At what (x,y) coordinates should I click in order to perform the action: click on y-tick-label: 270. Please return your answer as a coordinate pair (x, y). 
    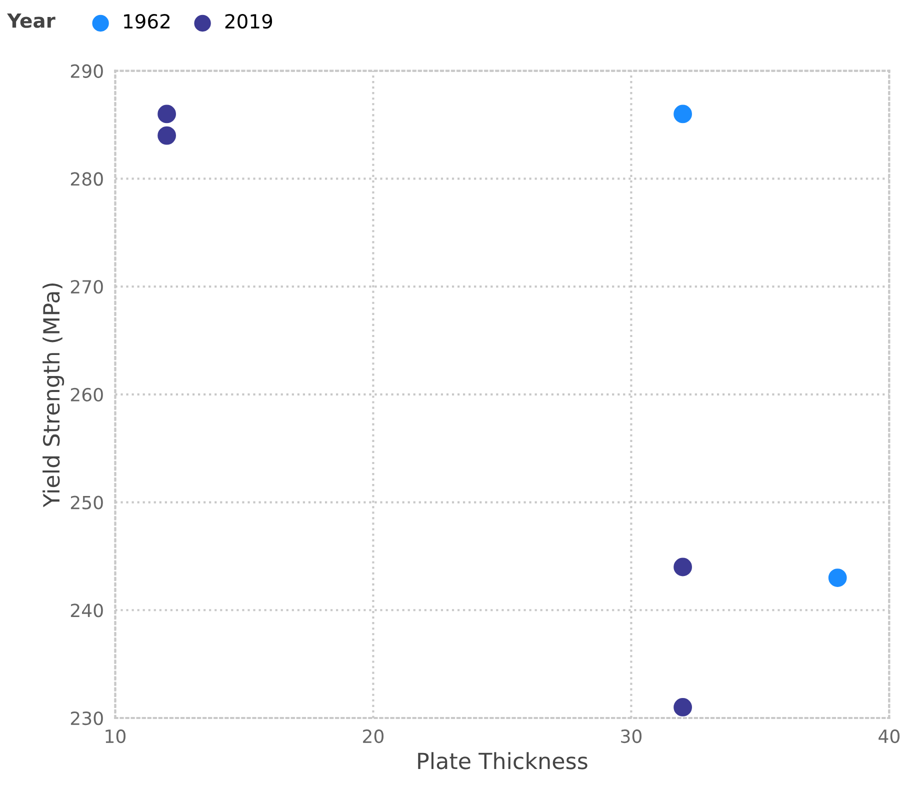
    Looking at the image, I should click on (86, 287).